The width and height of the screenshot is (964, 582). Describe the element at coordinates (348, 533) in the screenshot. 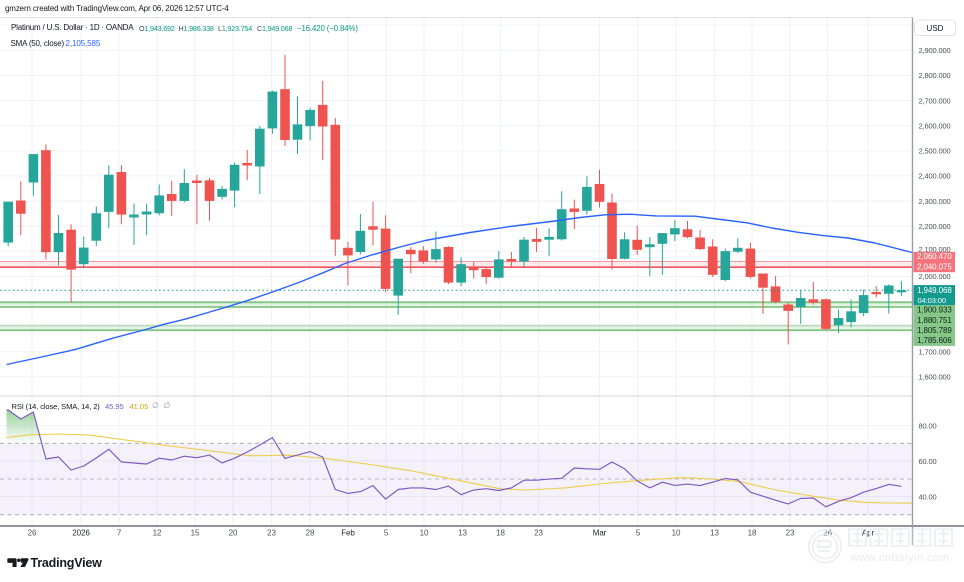

I see `svg-text: Feb` at that location.